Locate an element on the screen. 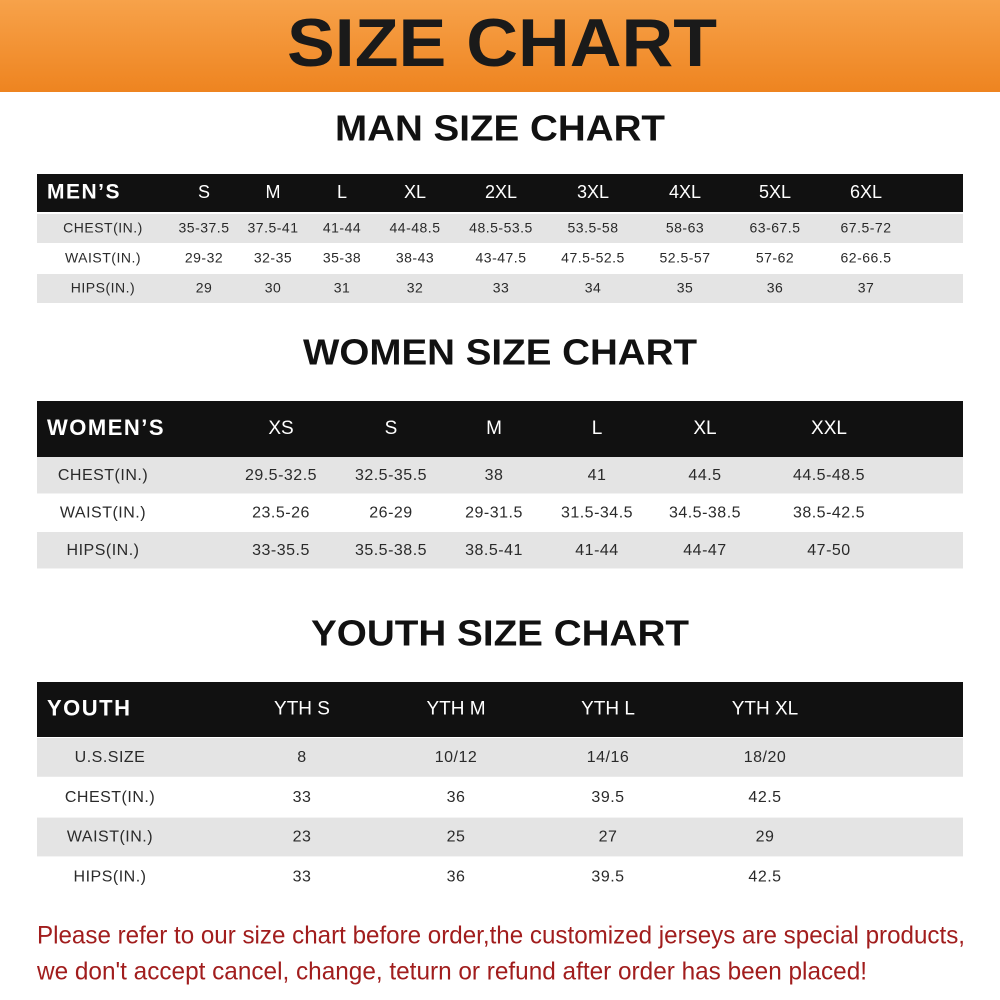 This screenshot has width=1000, height=1000. header-size: 5XL is located at coordinates (775, 192).